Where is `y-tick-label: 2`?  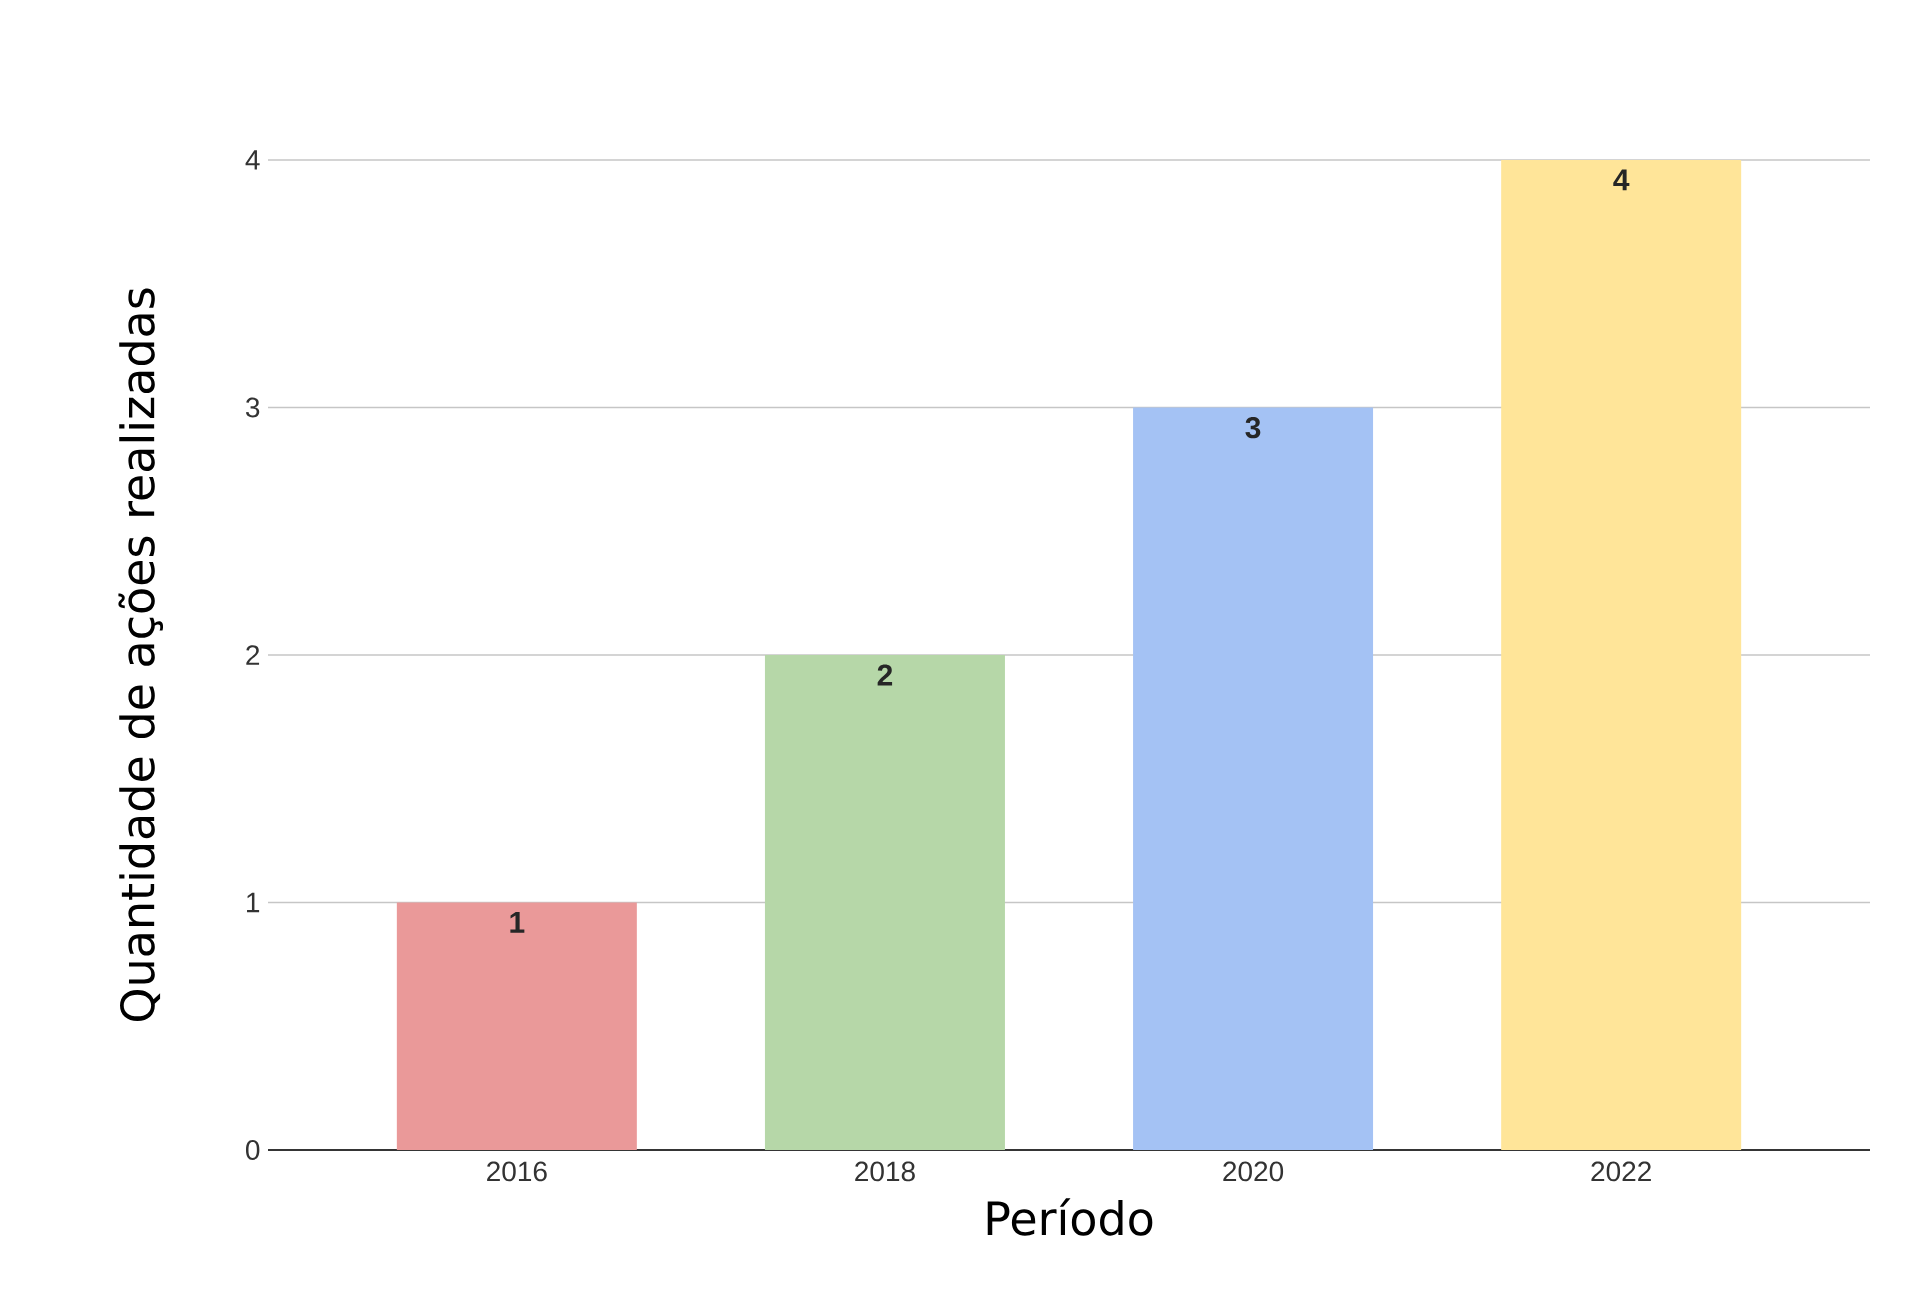 y-tick-label: 2 is located at coordinates (253, 655).